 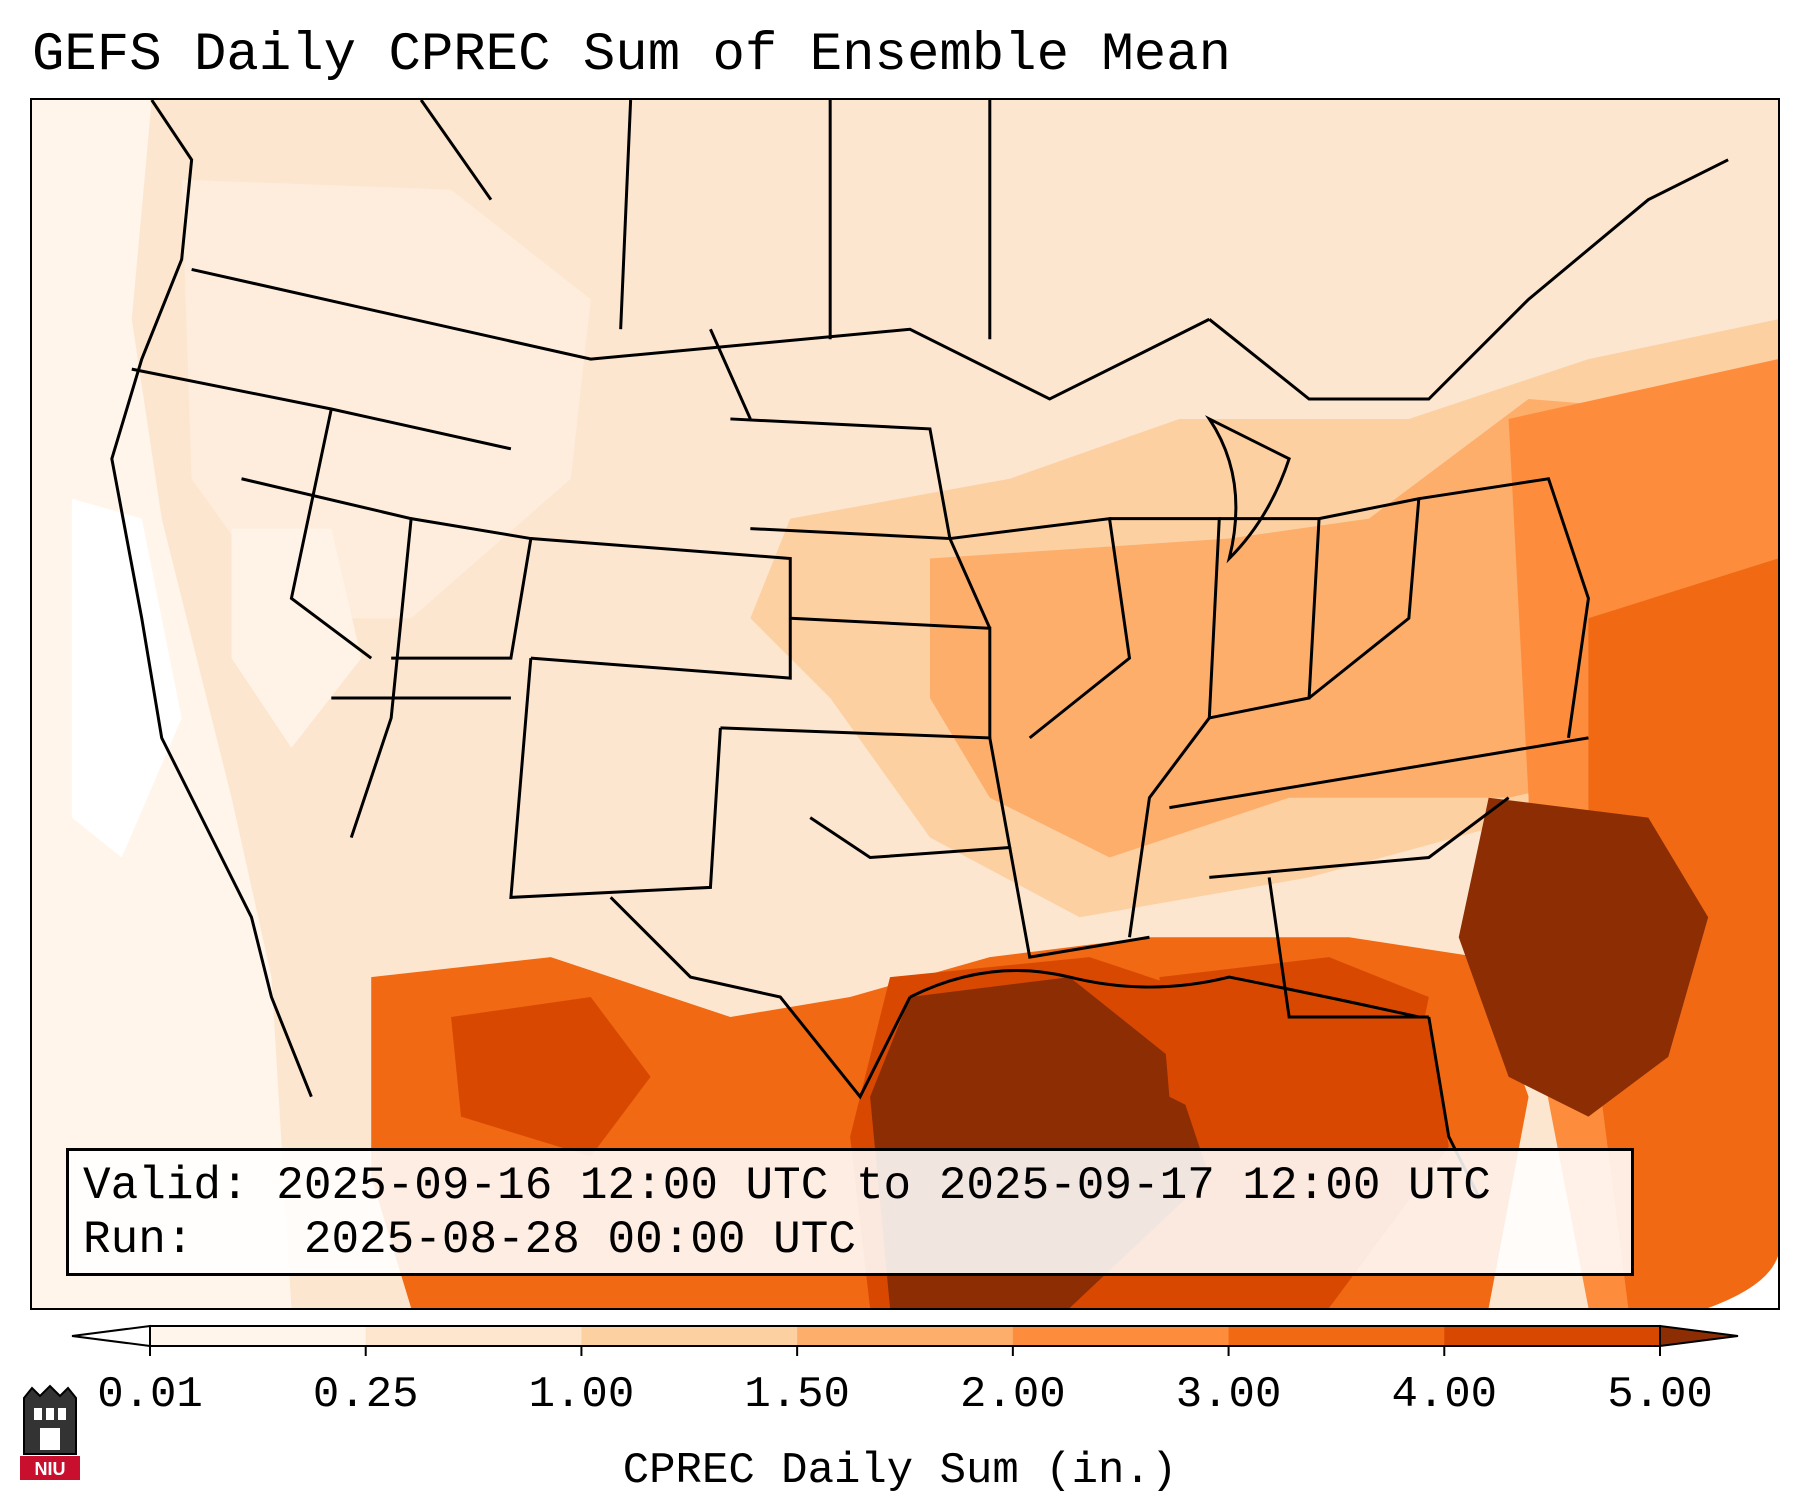 I want to click on logo-text: NIU, so click(x=50, y=1469).